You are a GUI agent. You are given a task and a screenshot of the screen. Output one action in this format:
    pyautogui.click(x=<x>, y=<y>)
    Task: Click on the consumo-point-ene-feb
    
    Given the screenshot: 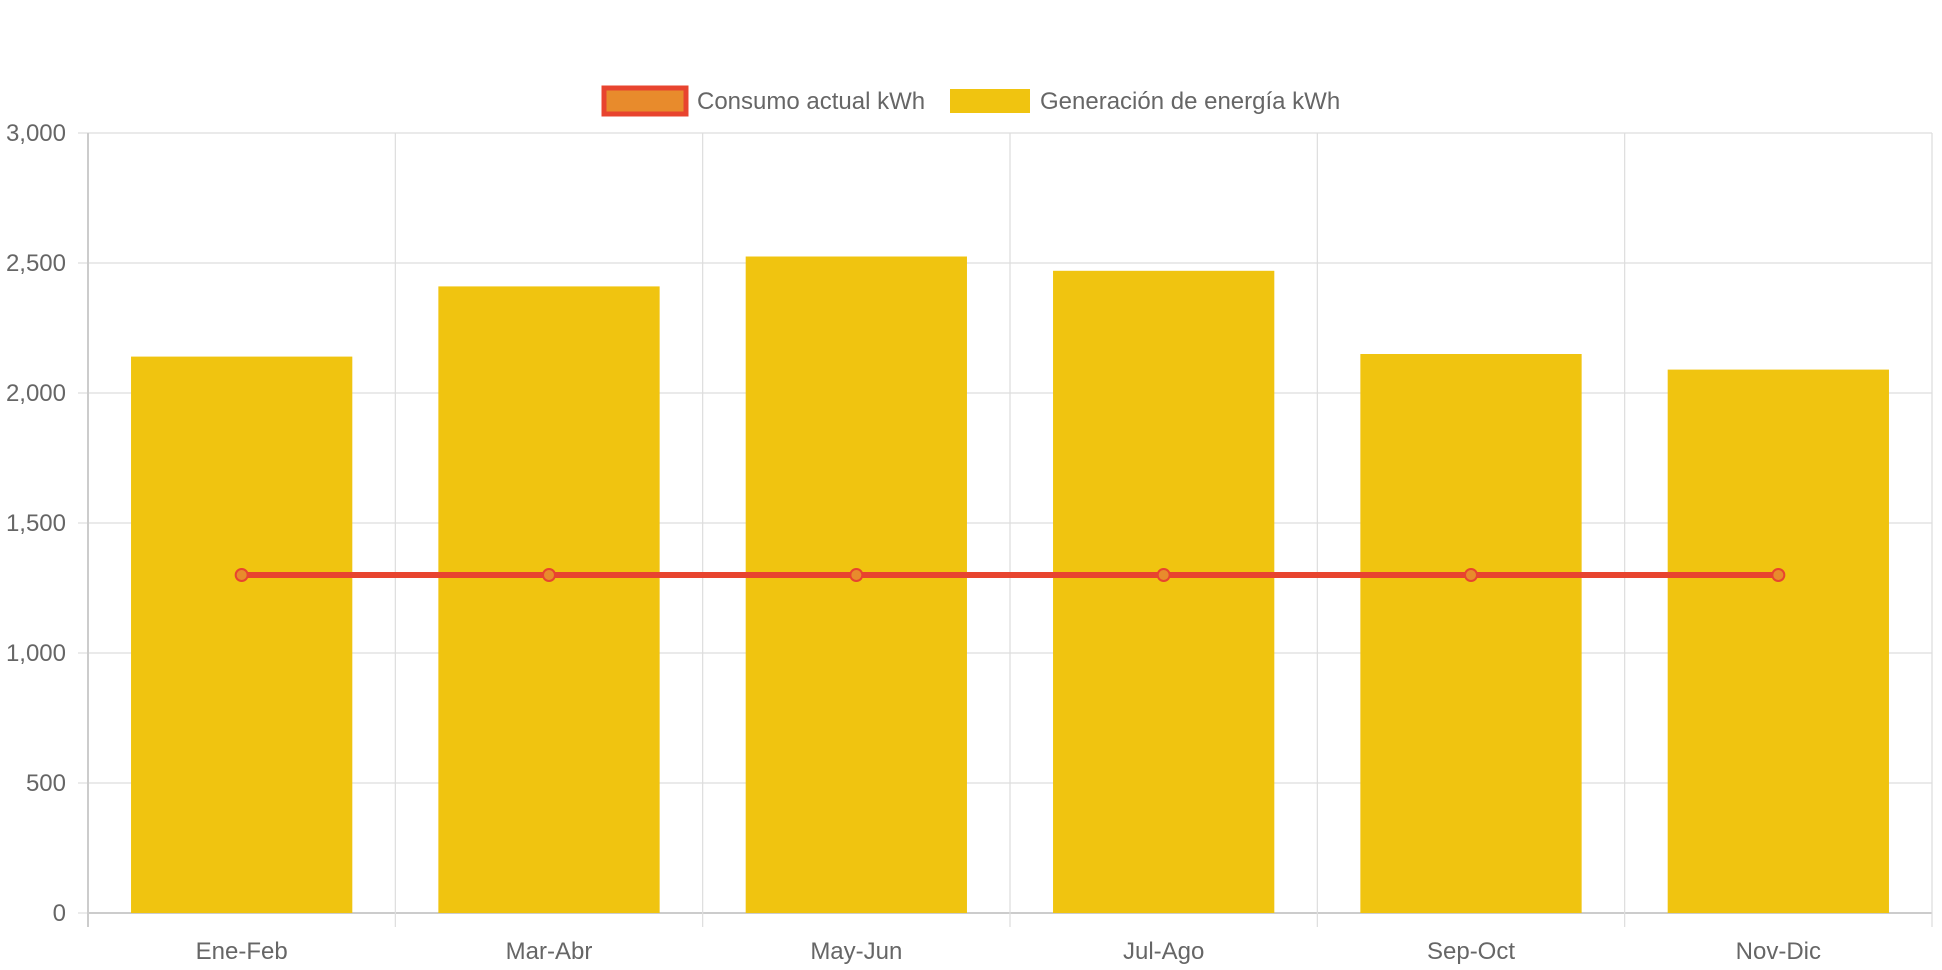 What is the action you would take?
    pyautogui.click(x=241, y=575)
    